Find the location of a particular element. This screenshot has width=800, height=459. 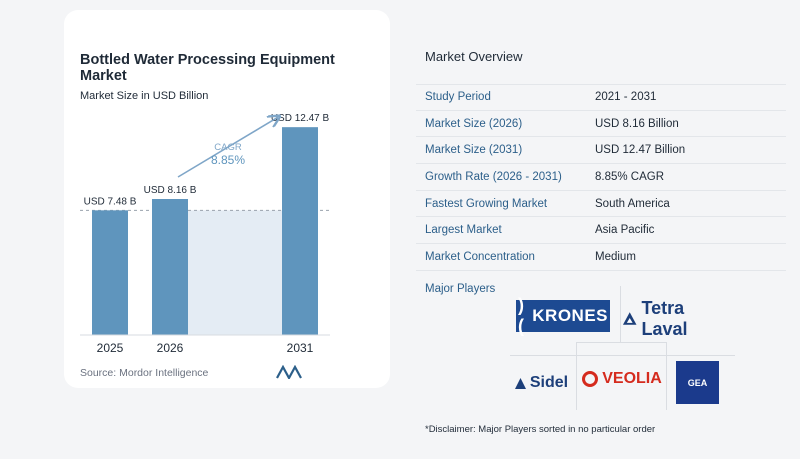

veolia-ring-icon is located at coordinates (590, 379).